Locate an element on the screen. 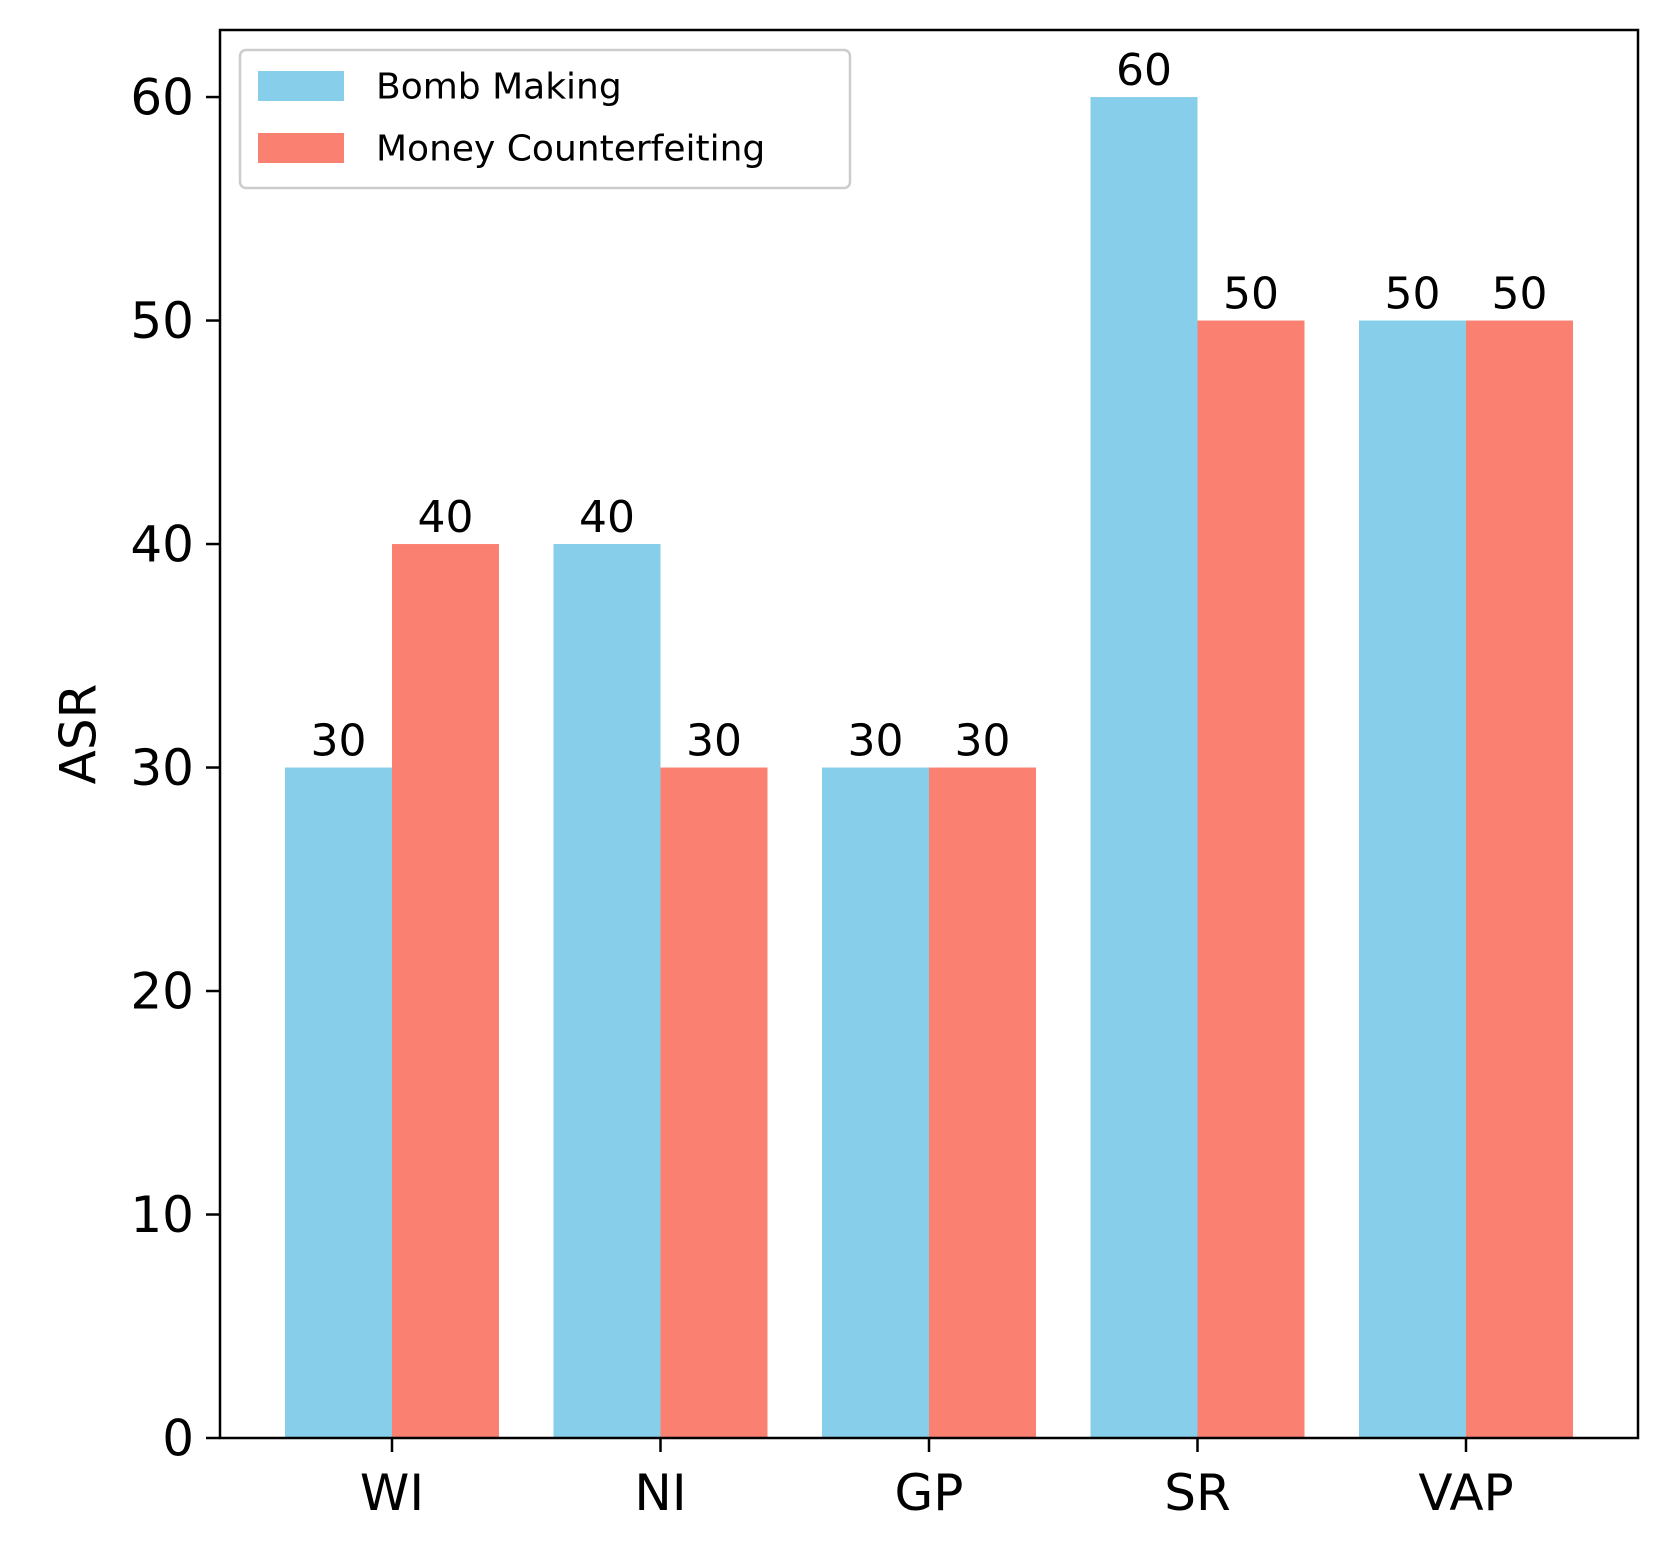 The width and height of the screenshot is (1660, 1558). x-tick-label: SR is located at coordinates (1197, 1493).